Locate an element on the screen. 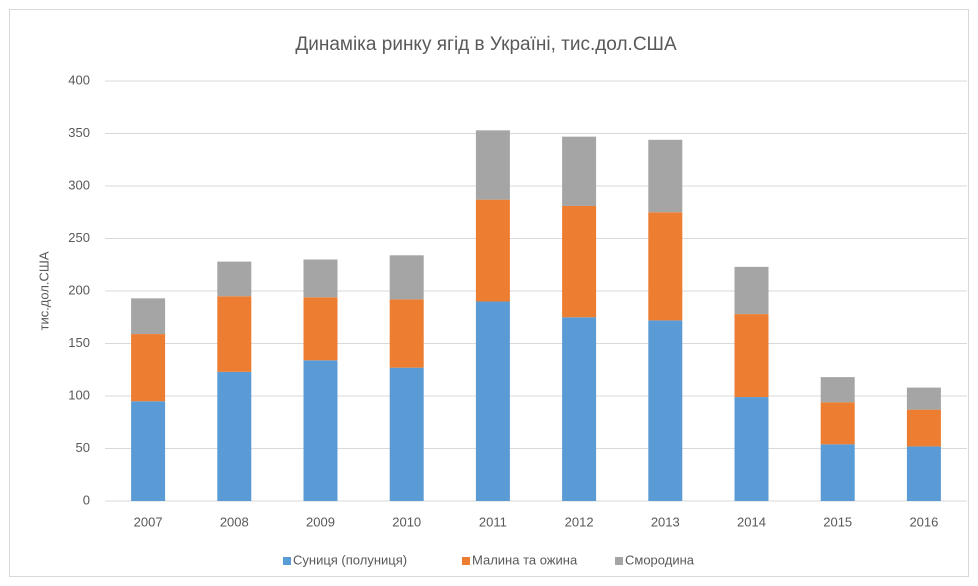 This screenshot has height=586, width=978. legend-label: Суниця (полуниця) is located at coordinates (350, 559).